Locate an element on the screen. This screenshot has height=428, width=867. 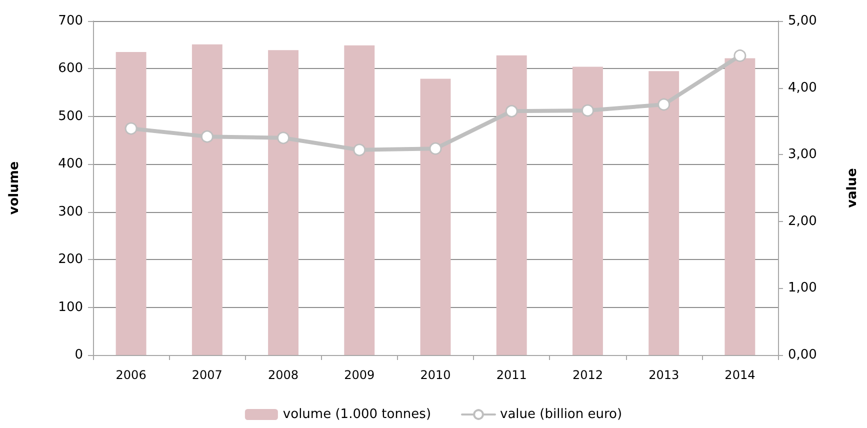
x-tick-label: 2008 is located at coordinates (283, 375).